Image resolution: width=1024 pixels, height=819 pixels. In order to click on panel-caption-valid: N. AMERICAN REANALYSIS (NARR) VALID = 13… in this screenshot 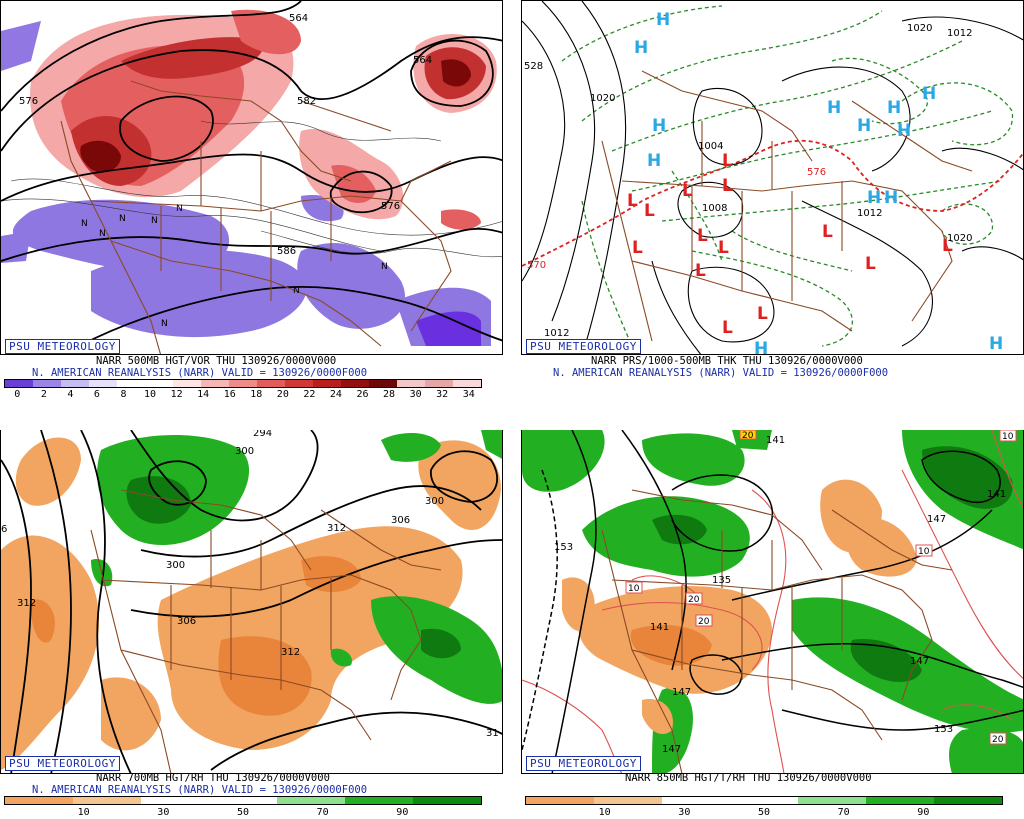, I will do `click(721, 373)`.